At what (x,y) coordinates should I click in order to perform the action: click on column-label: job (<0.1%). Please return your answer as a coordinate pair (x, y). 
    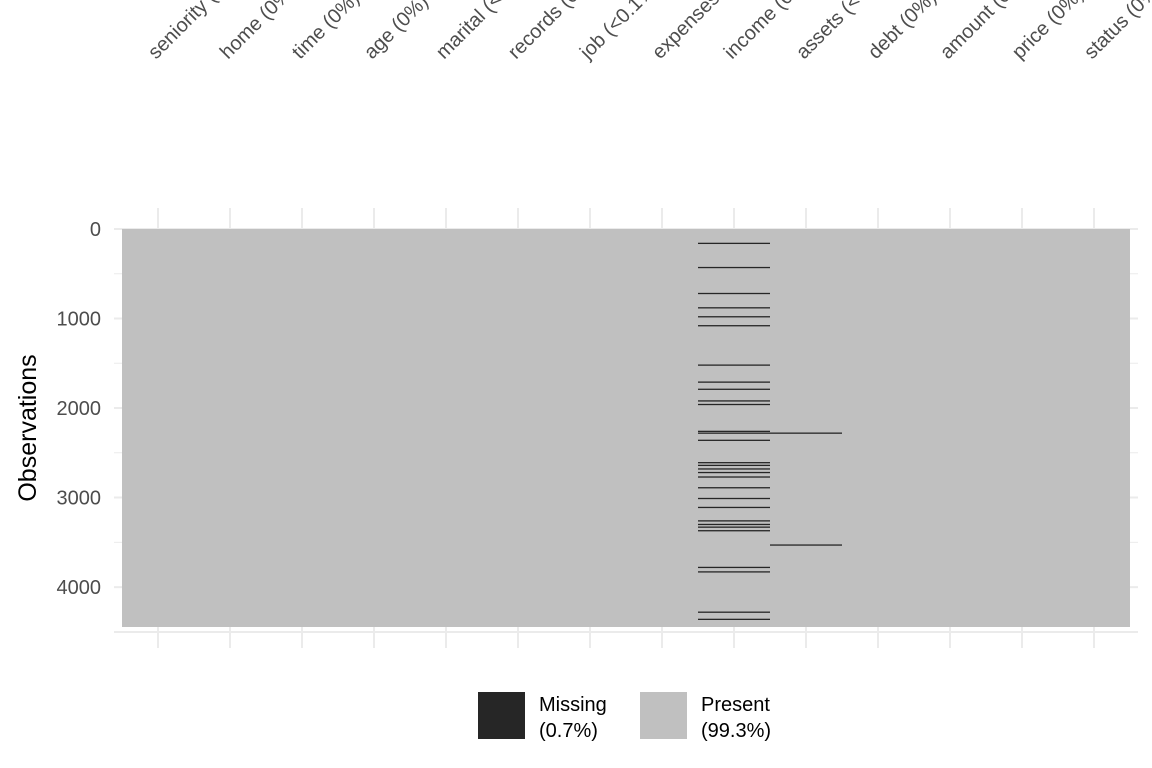
    Looking at the image, I should click on (619, 32).